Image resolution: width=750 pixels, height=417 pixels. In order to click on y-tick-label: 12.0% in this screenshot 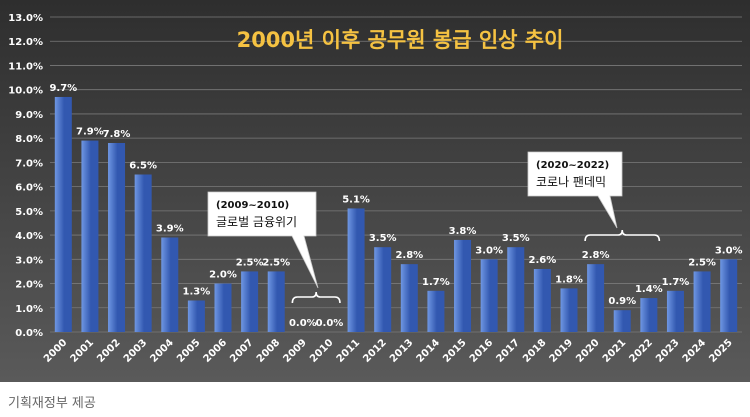, I will do `click(25, 42)`.